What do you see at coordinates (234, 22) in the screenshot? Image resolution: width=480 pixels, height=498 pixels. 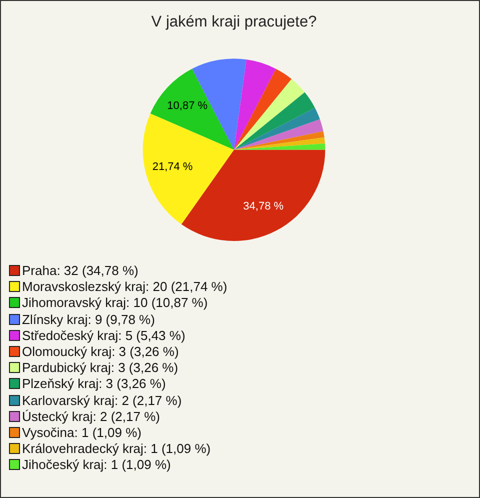 I see `chart-title: V jakém kraji pracujete?` at bounding box center [234, 22].